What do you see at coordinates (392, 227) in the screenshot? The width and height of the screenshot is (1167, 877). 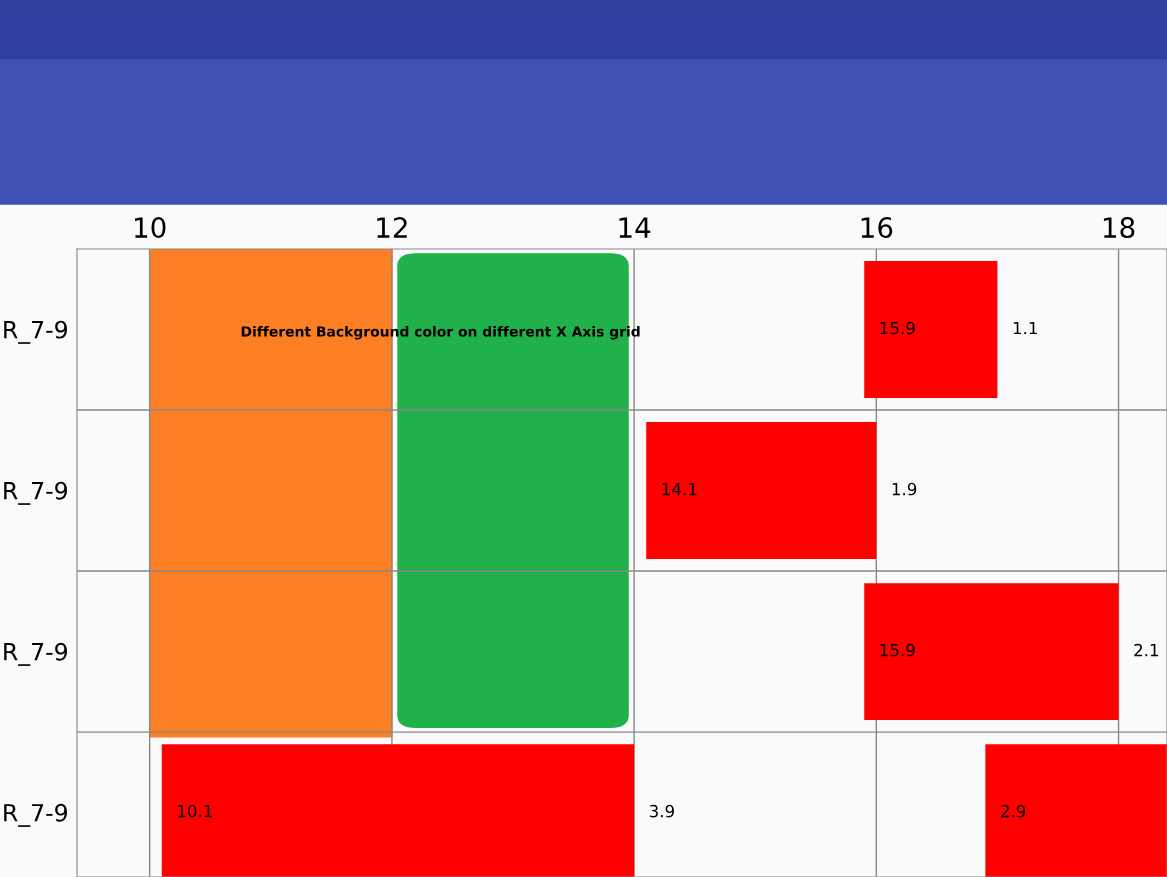 I see `x-tick-label: 12` at bounding box center [392, 227].